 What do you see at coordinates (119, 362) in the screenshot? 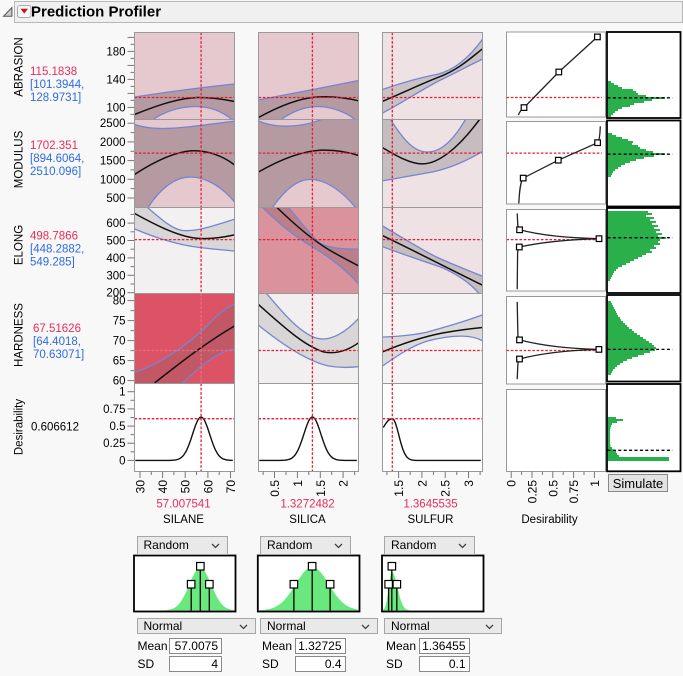
I see `svg-text: 65` at bounding box center [119, 362].